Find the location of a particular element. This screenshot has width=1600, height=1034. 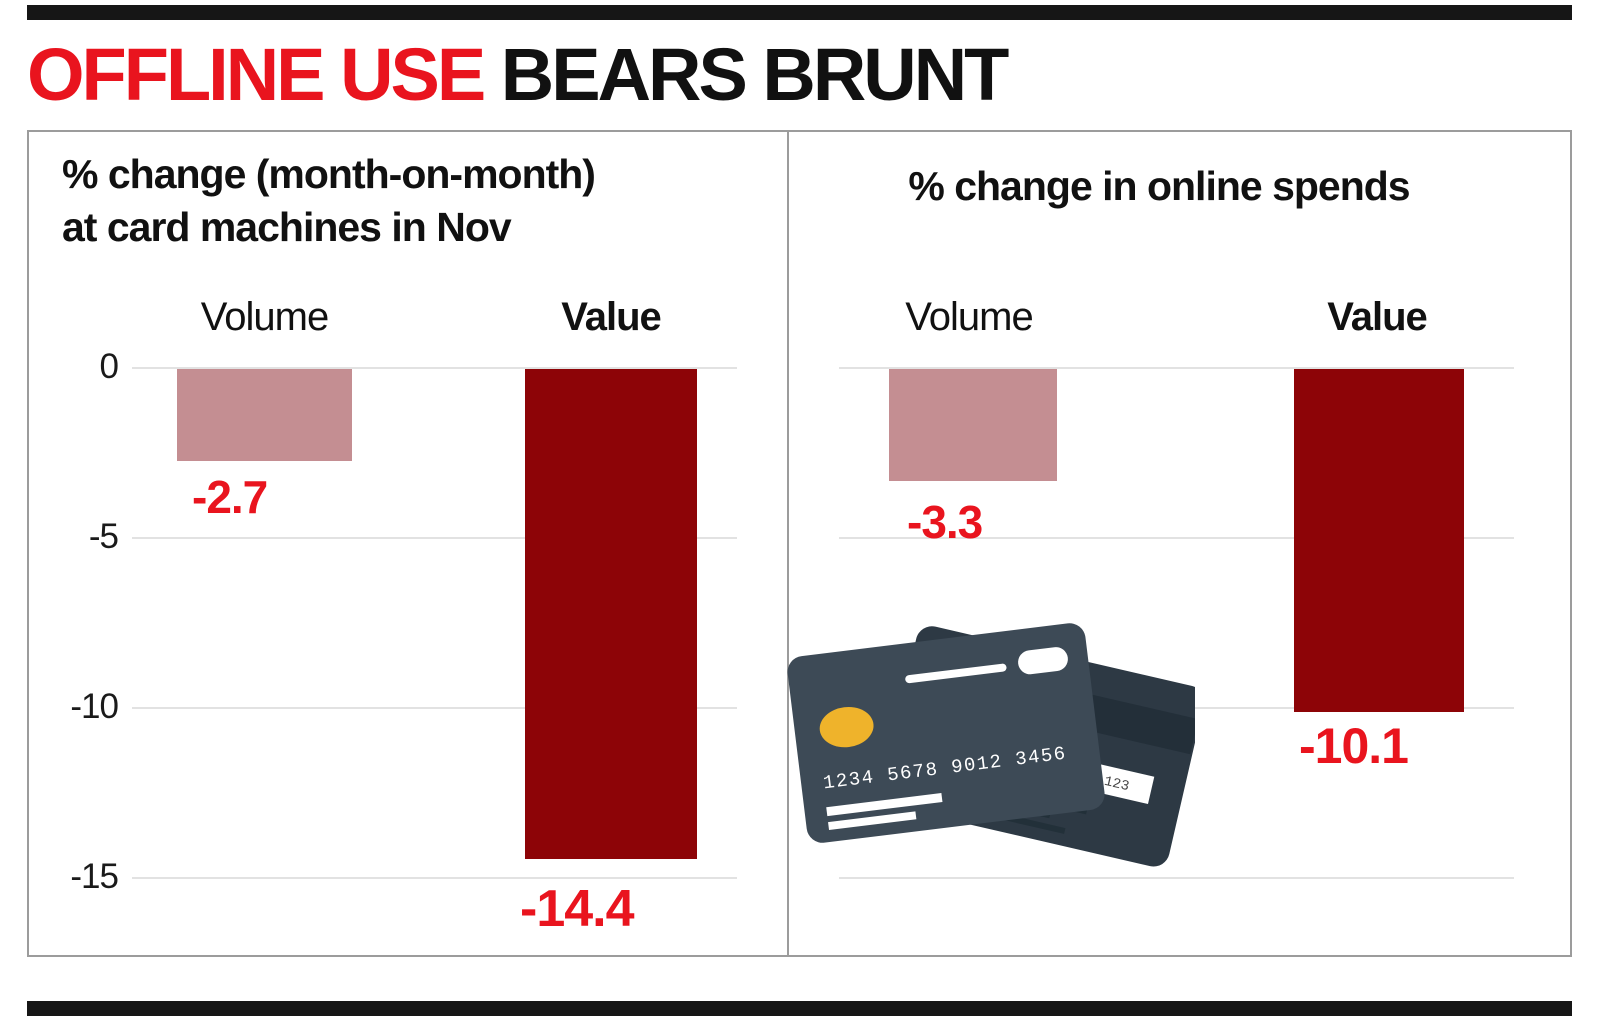

value-label-value-card-machines: -14.4 is located at coordinates (577, 909).